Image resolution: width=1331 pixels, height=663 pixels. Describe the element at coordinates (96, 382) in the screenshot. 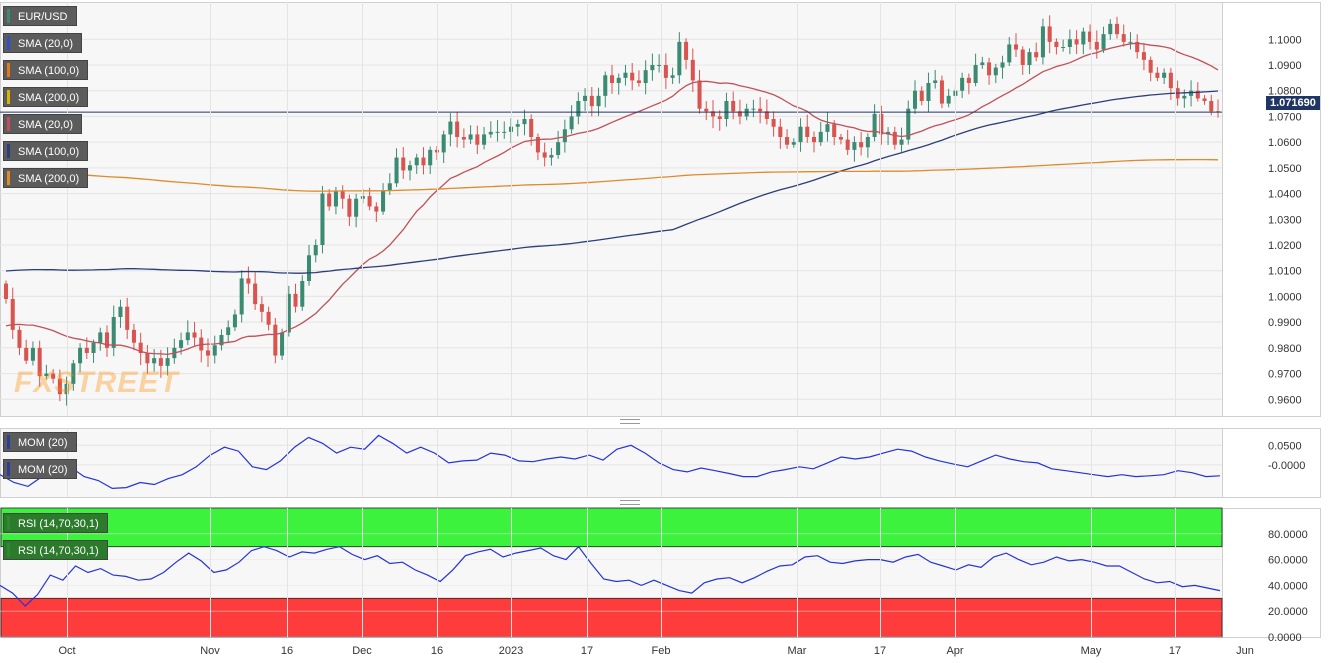

I see `fxstreet-watermark: FXSTREET` at that location.